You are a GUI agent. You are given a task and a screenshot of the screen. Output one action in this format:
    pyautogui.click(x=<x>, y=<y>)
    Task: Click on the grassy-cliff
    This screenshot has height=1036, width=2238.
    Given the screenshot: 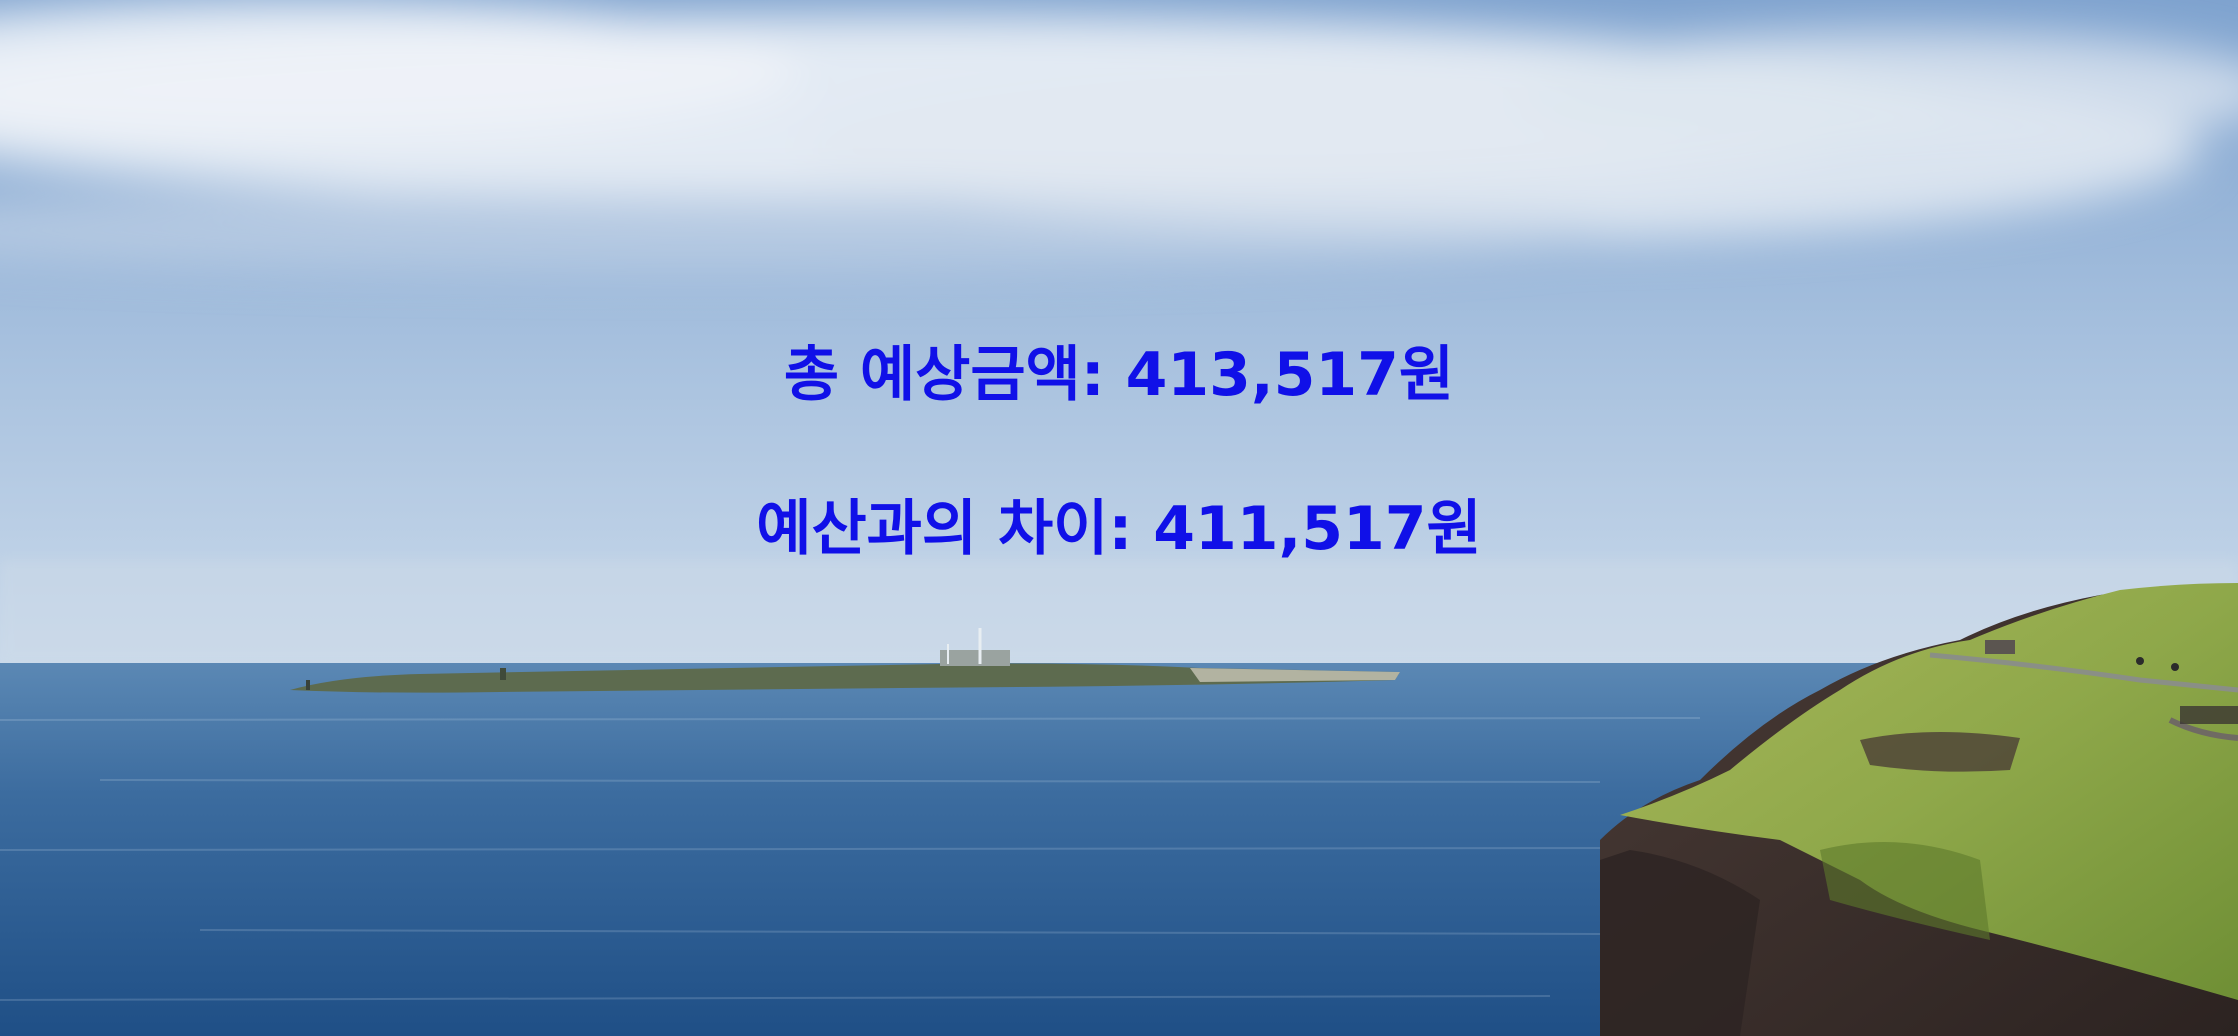 What is the action you would take?
    pyautogui.click(x=1919, y=809)
    